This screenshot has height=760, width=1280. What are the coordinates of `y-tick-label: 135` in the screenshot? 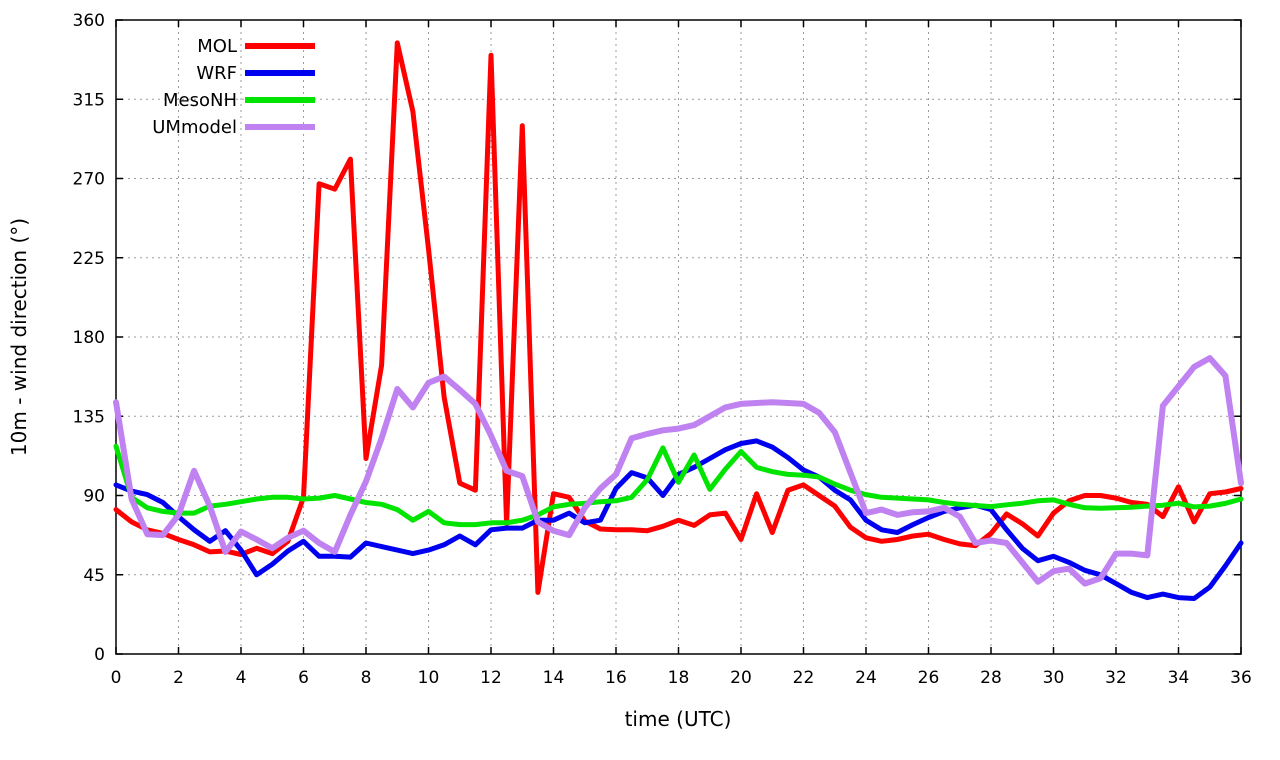 It's located at (89, 417).